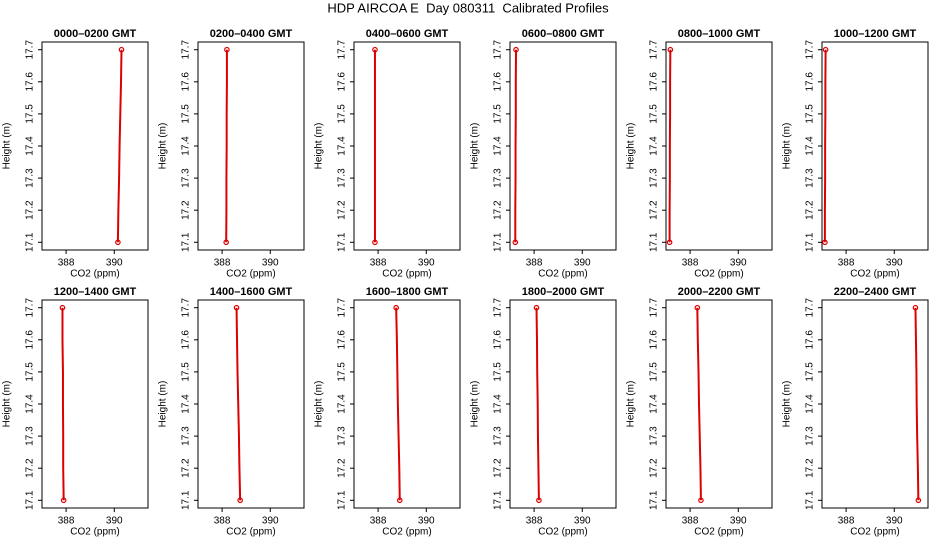 The image size is (936, 540). I want to click on panel-title: 1200–1400 GMT, so click(95, 292).